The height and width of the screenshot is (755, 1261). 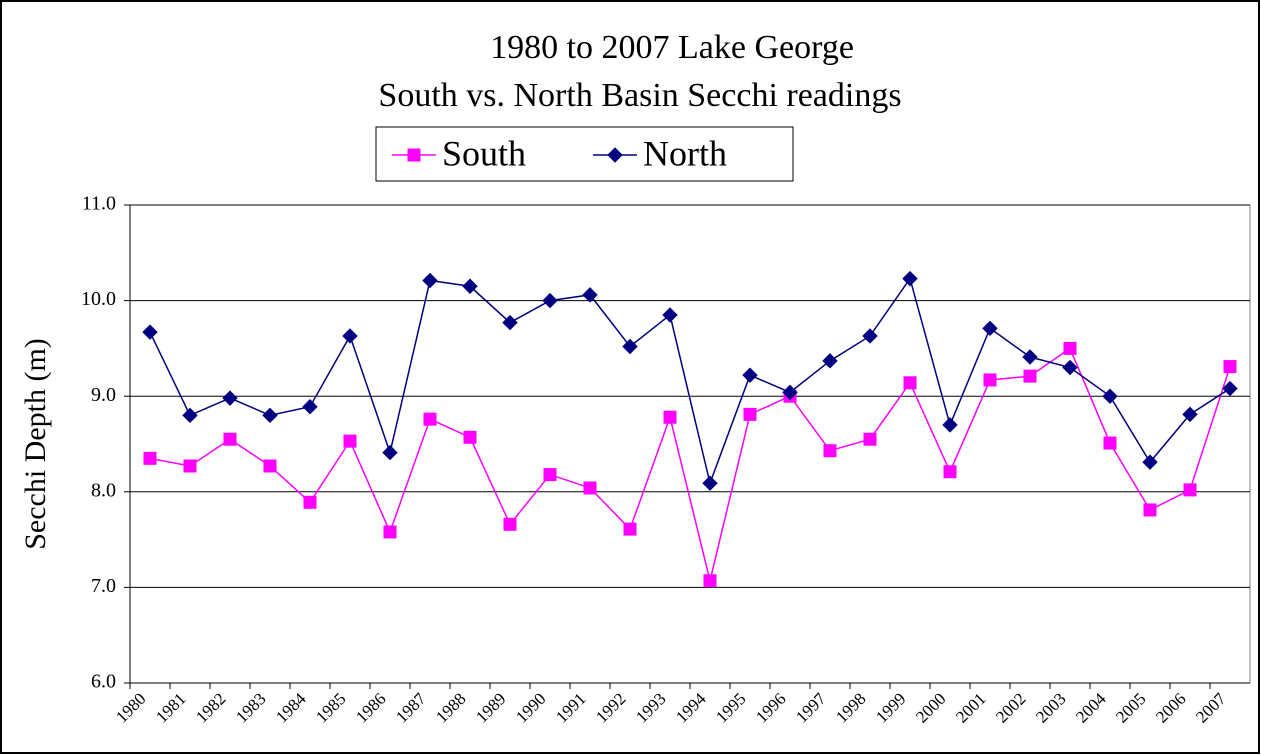 What do you see at coordinates (35, 444) in the screenshot?
I see `y-axis-label: Secchi Depth (m)` at bounding box center [35, 444].